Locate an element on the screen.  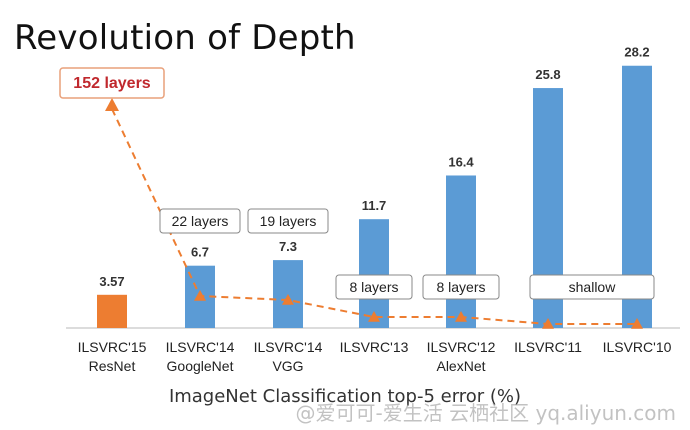
depth-shallow-label: shallow is located at coordinates (593, 287).